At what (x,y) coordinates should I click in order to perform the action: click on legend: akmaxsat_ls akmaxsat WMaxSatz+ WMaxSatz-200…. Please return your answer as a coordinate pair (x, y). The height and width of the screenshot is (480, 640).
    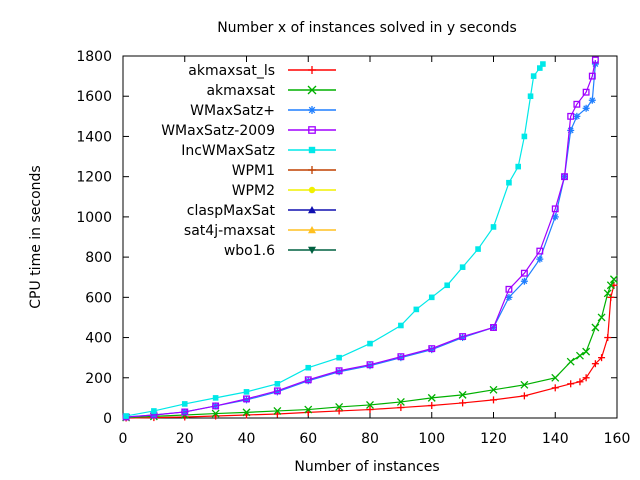
    Looking at the image, I should click on (248, 161).